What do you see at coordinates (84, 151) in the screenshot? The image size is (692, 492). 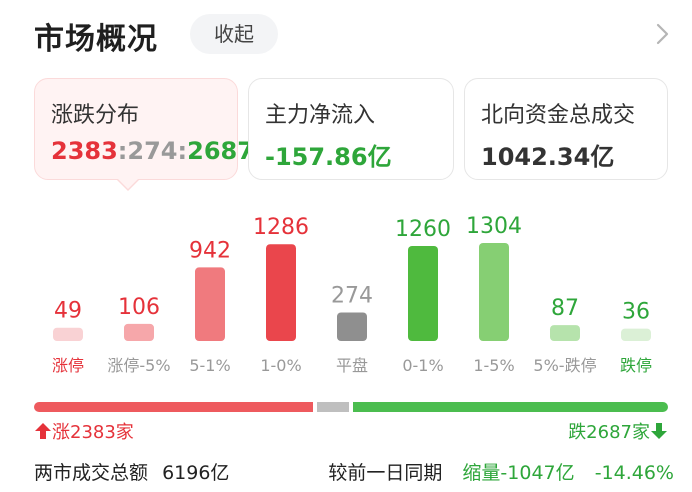 I see `up-count-value: 2383` at bounding box center [84, 151].